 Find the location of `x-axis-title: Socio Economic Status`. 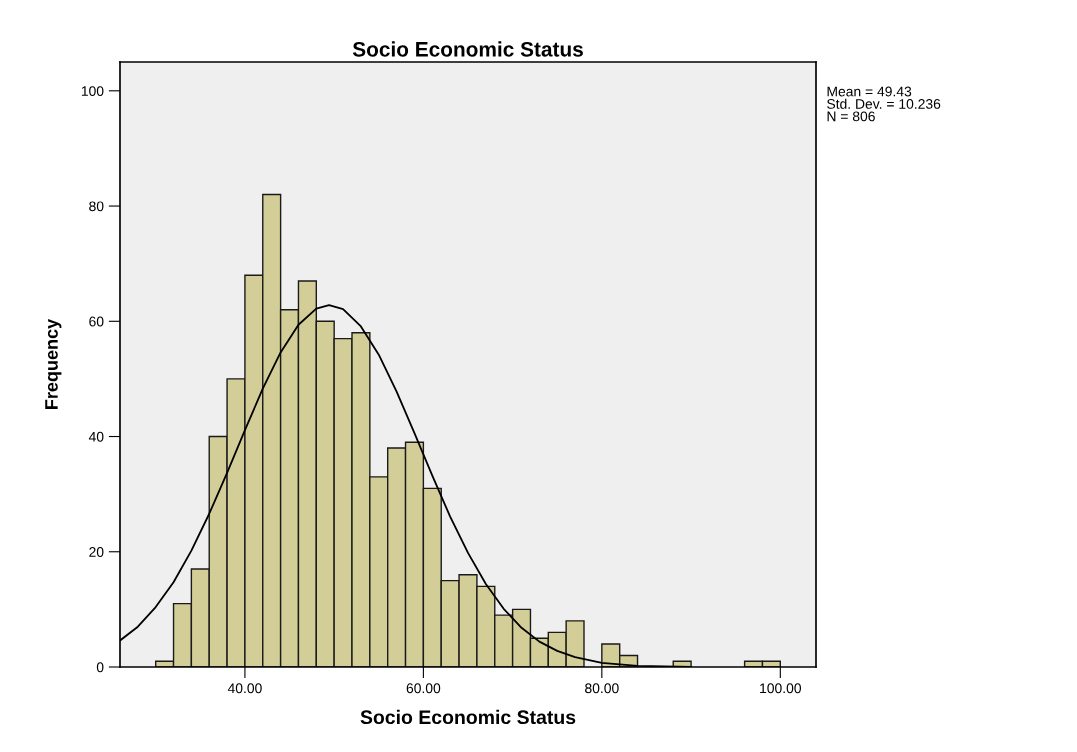

x-axis-title: Socio Economic Status is located at coordinates (468, 717).